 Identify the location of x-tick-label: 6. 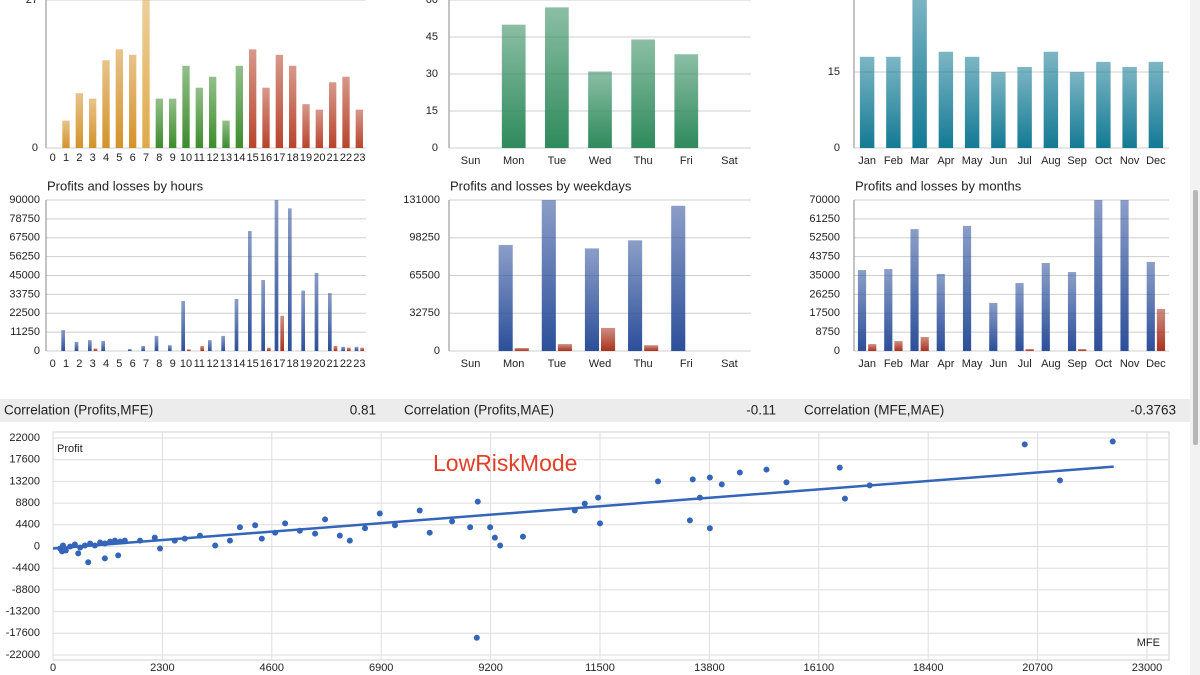
(133, 364).